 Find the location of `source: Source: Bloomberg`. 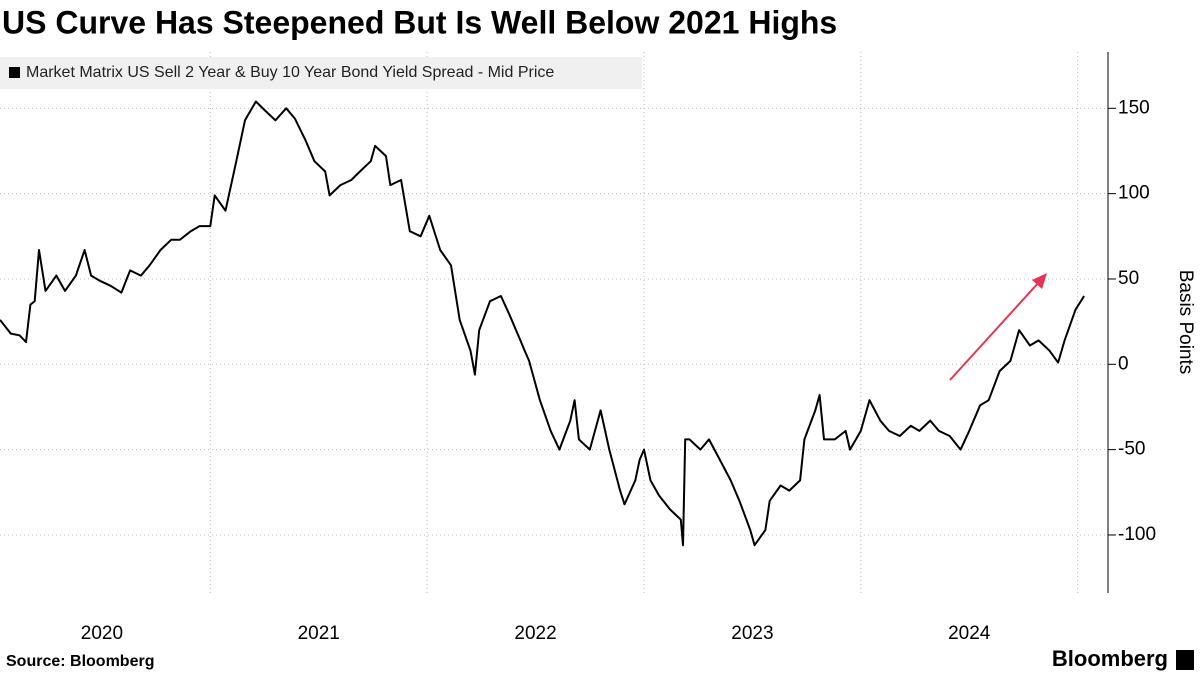

source: Source: Bloomberg is located at coordinates (80, 661).